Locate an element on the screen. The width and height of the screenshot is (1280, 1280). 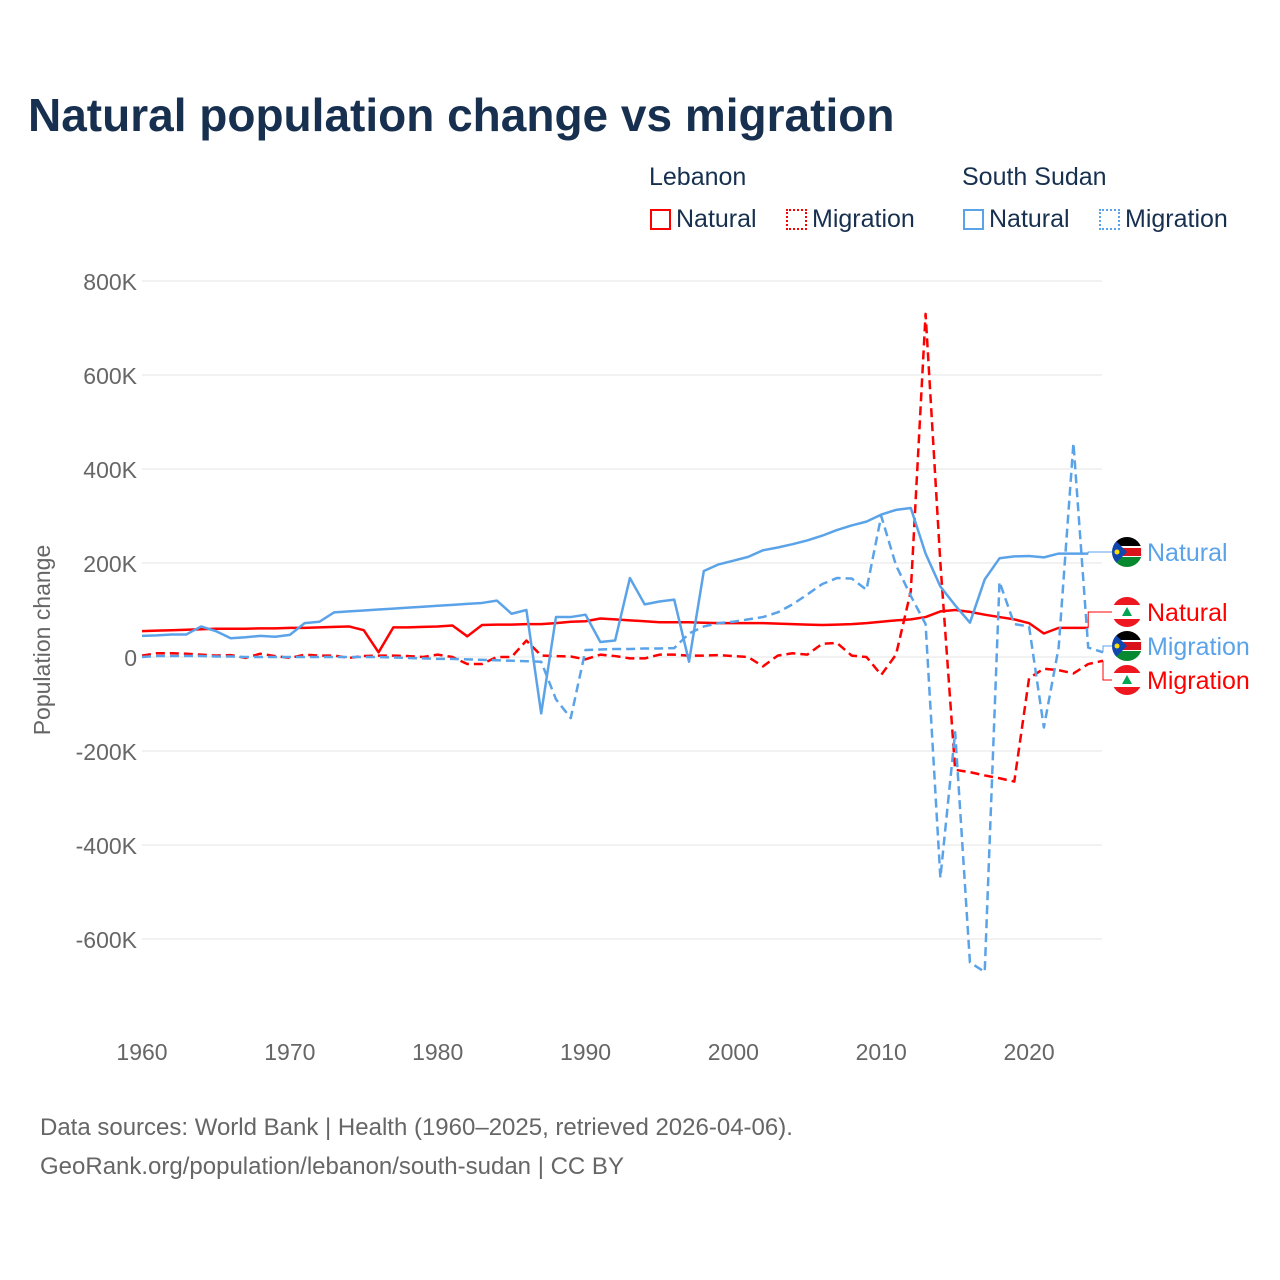
legend-group-south-sudan: South Sudan is located at coordinates (1034, 177).